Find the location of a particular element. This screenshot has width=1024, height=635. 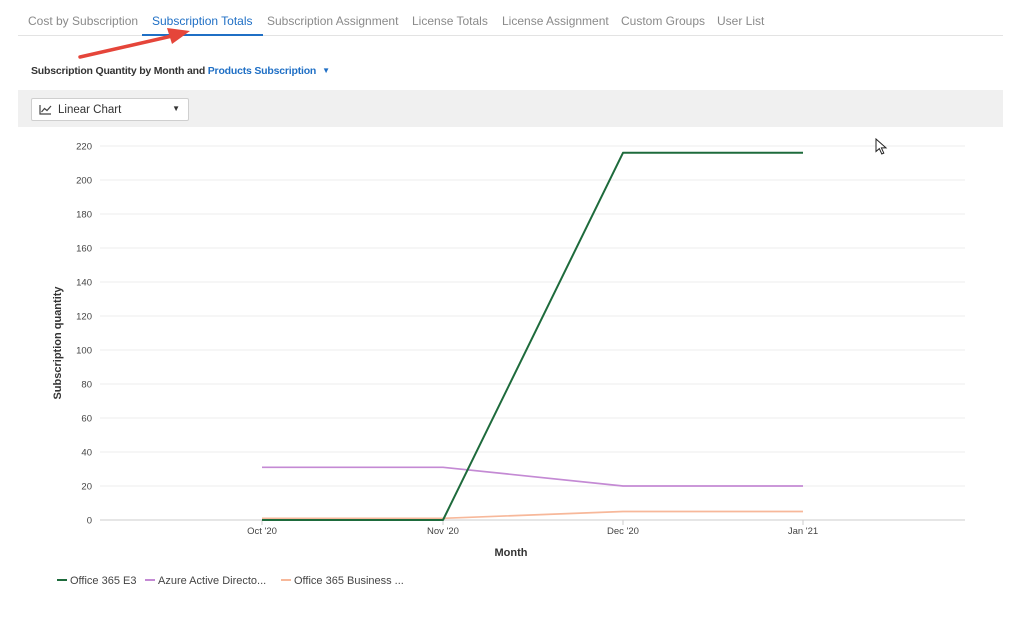

x-axis-label: Month is located at coordinates (511, 553).